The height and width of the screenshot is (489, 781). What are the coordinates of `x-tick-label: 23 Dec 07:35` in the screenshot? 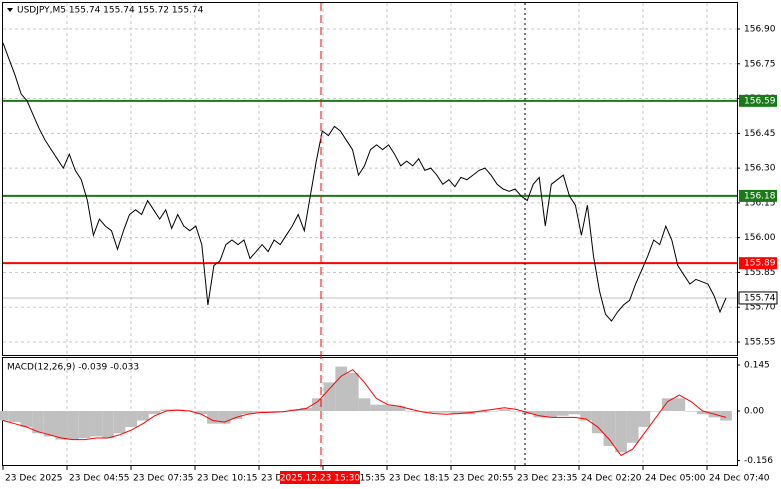 It's located at (163, 479).